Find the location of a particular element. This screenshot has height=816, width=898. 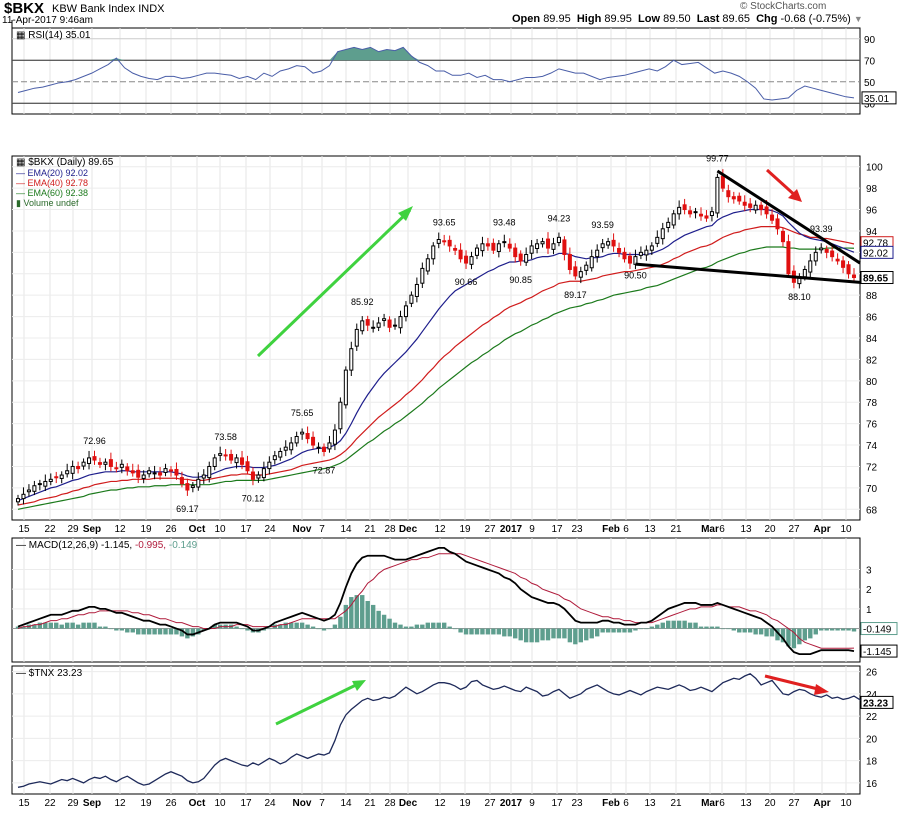

price-annotation: 93.65 is located at coordinates (444, 223).